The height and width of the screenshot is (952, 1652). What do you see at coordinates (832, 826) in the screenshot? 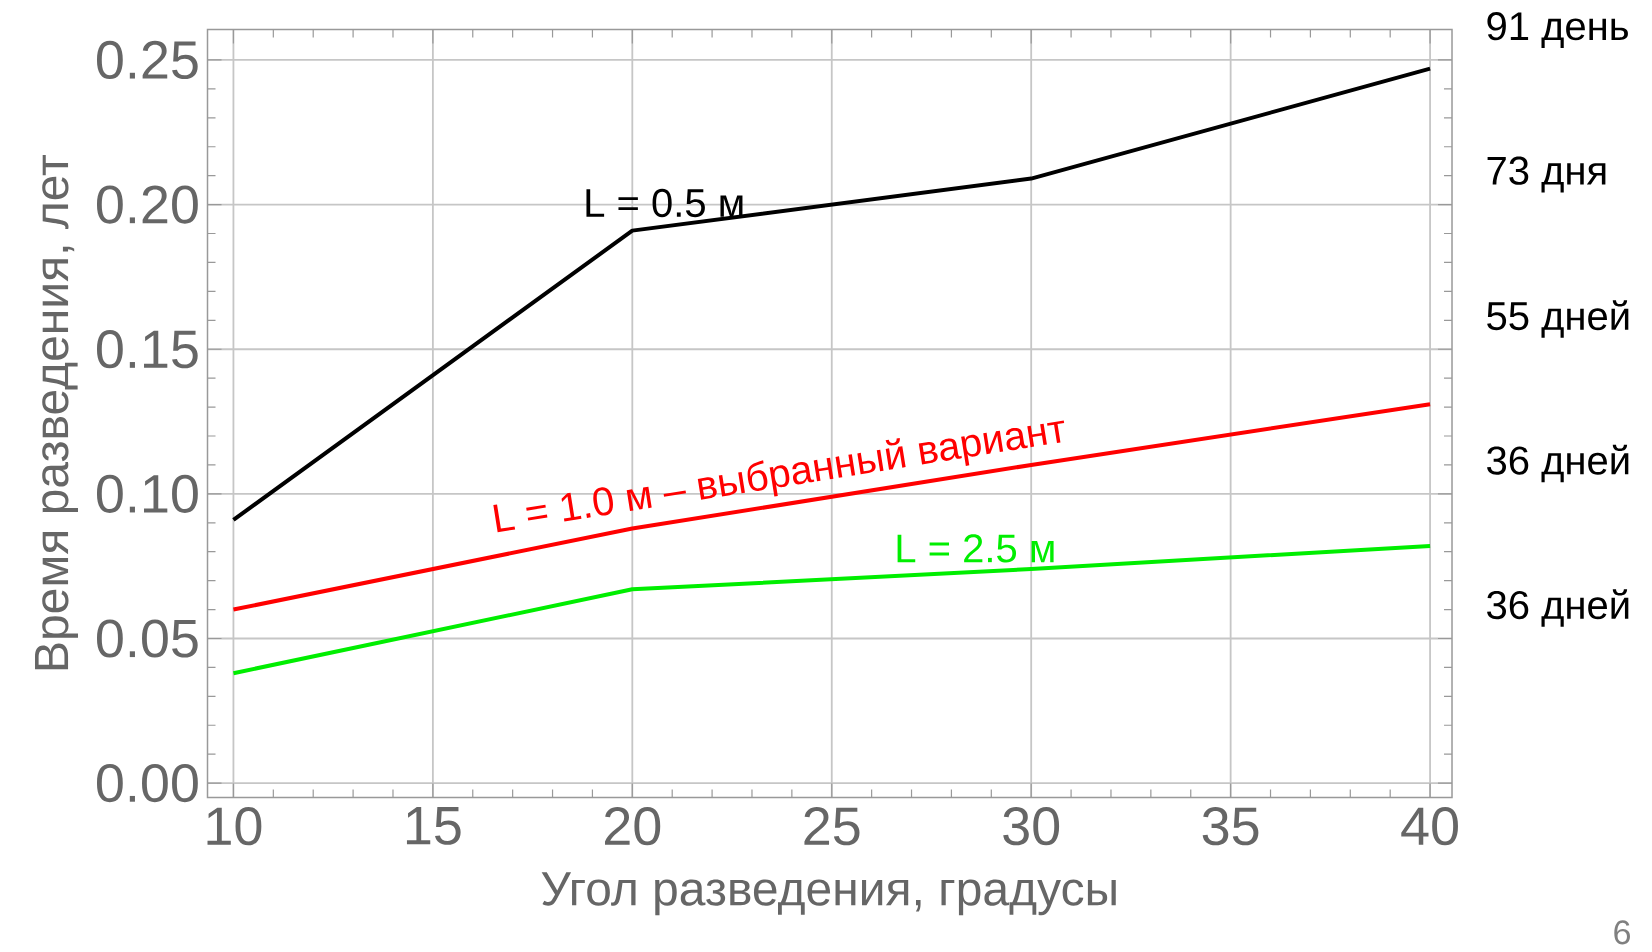
I see `x-tick-label: 25` at bounding box center [832, 826].